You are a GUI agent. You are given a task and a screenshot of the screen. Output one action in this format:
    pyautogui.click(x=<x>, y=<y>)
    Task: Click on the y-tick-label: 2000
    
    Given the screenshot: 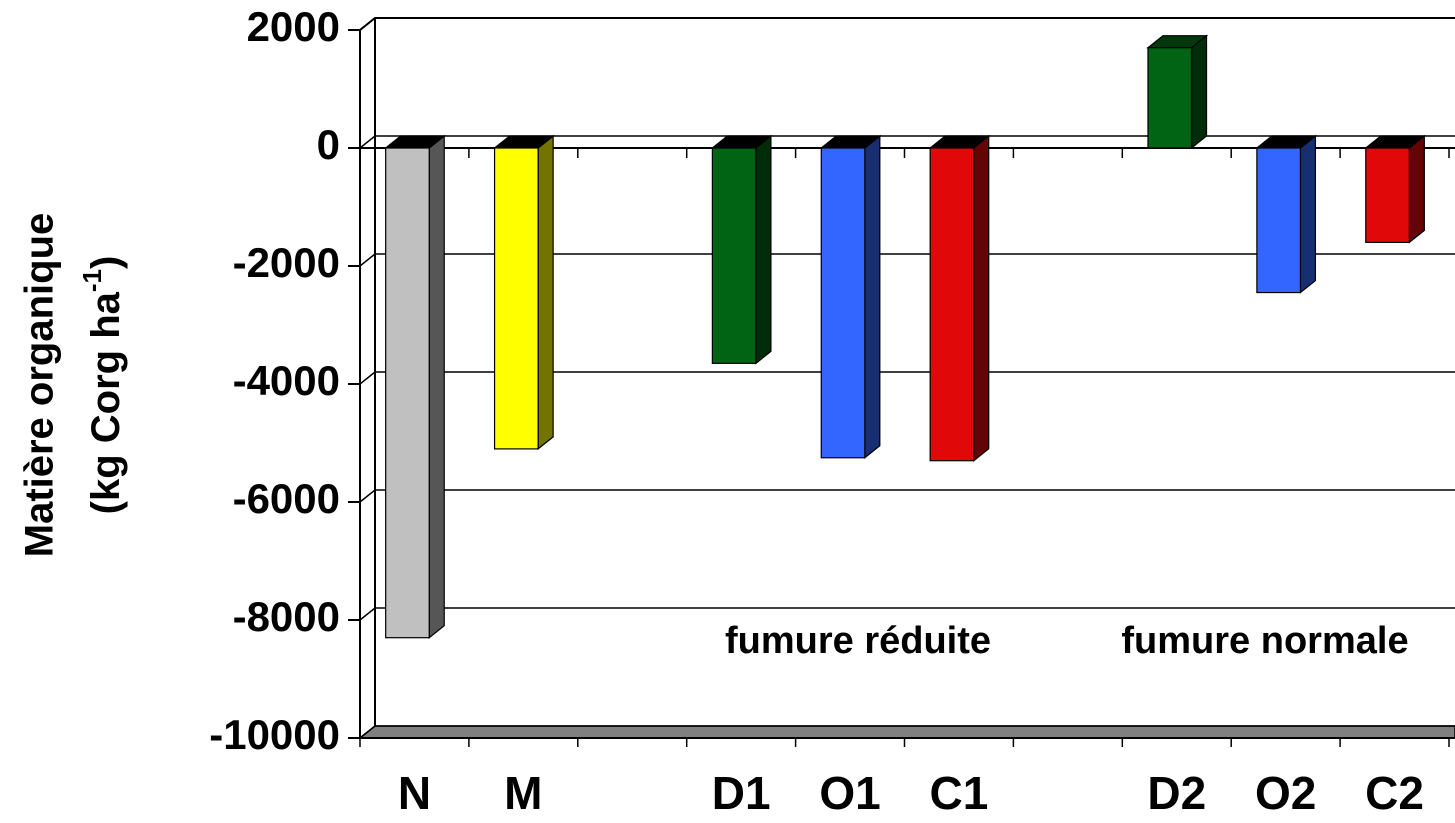 What is the action you would take?
    pyautogui.click(x=293, y=26)
    